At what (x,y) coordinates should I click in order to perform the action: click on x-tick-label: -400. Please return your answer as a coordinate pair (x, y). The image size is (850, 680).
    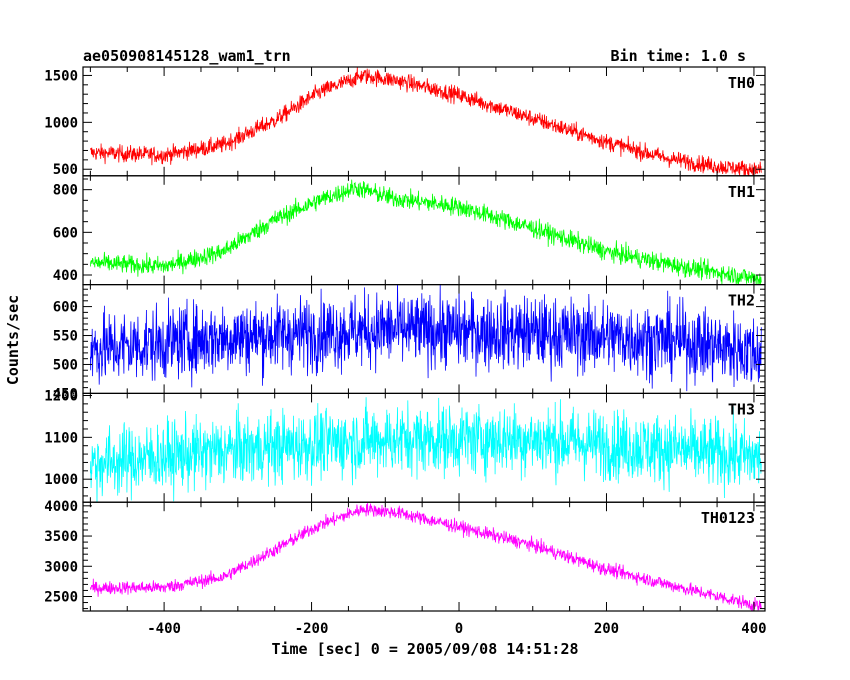
    Looking at the image, I should click on (164, 629).